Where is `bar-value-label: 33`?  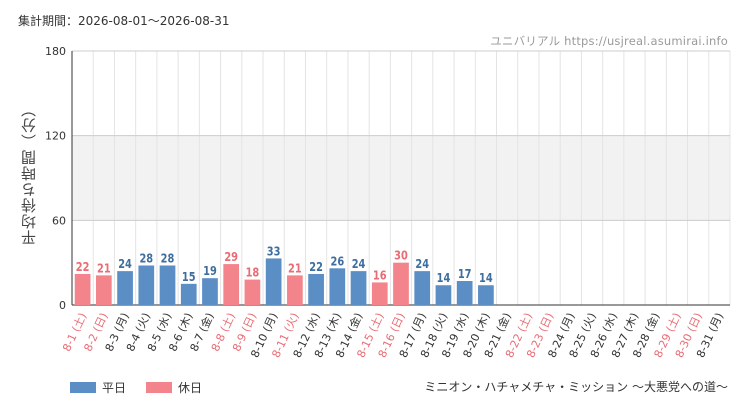 bar-value-label: 33 is located at coordinates (274, 251).